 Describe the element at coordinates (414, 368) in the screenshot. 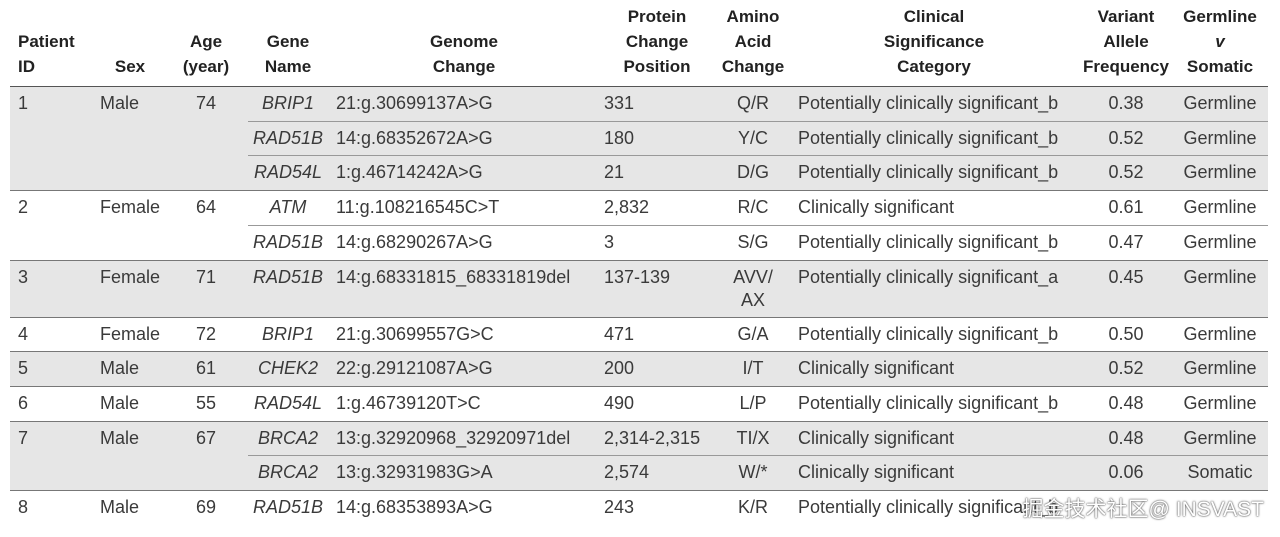

I see `genome: 22:g.29121087A>G` at that location.